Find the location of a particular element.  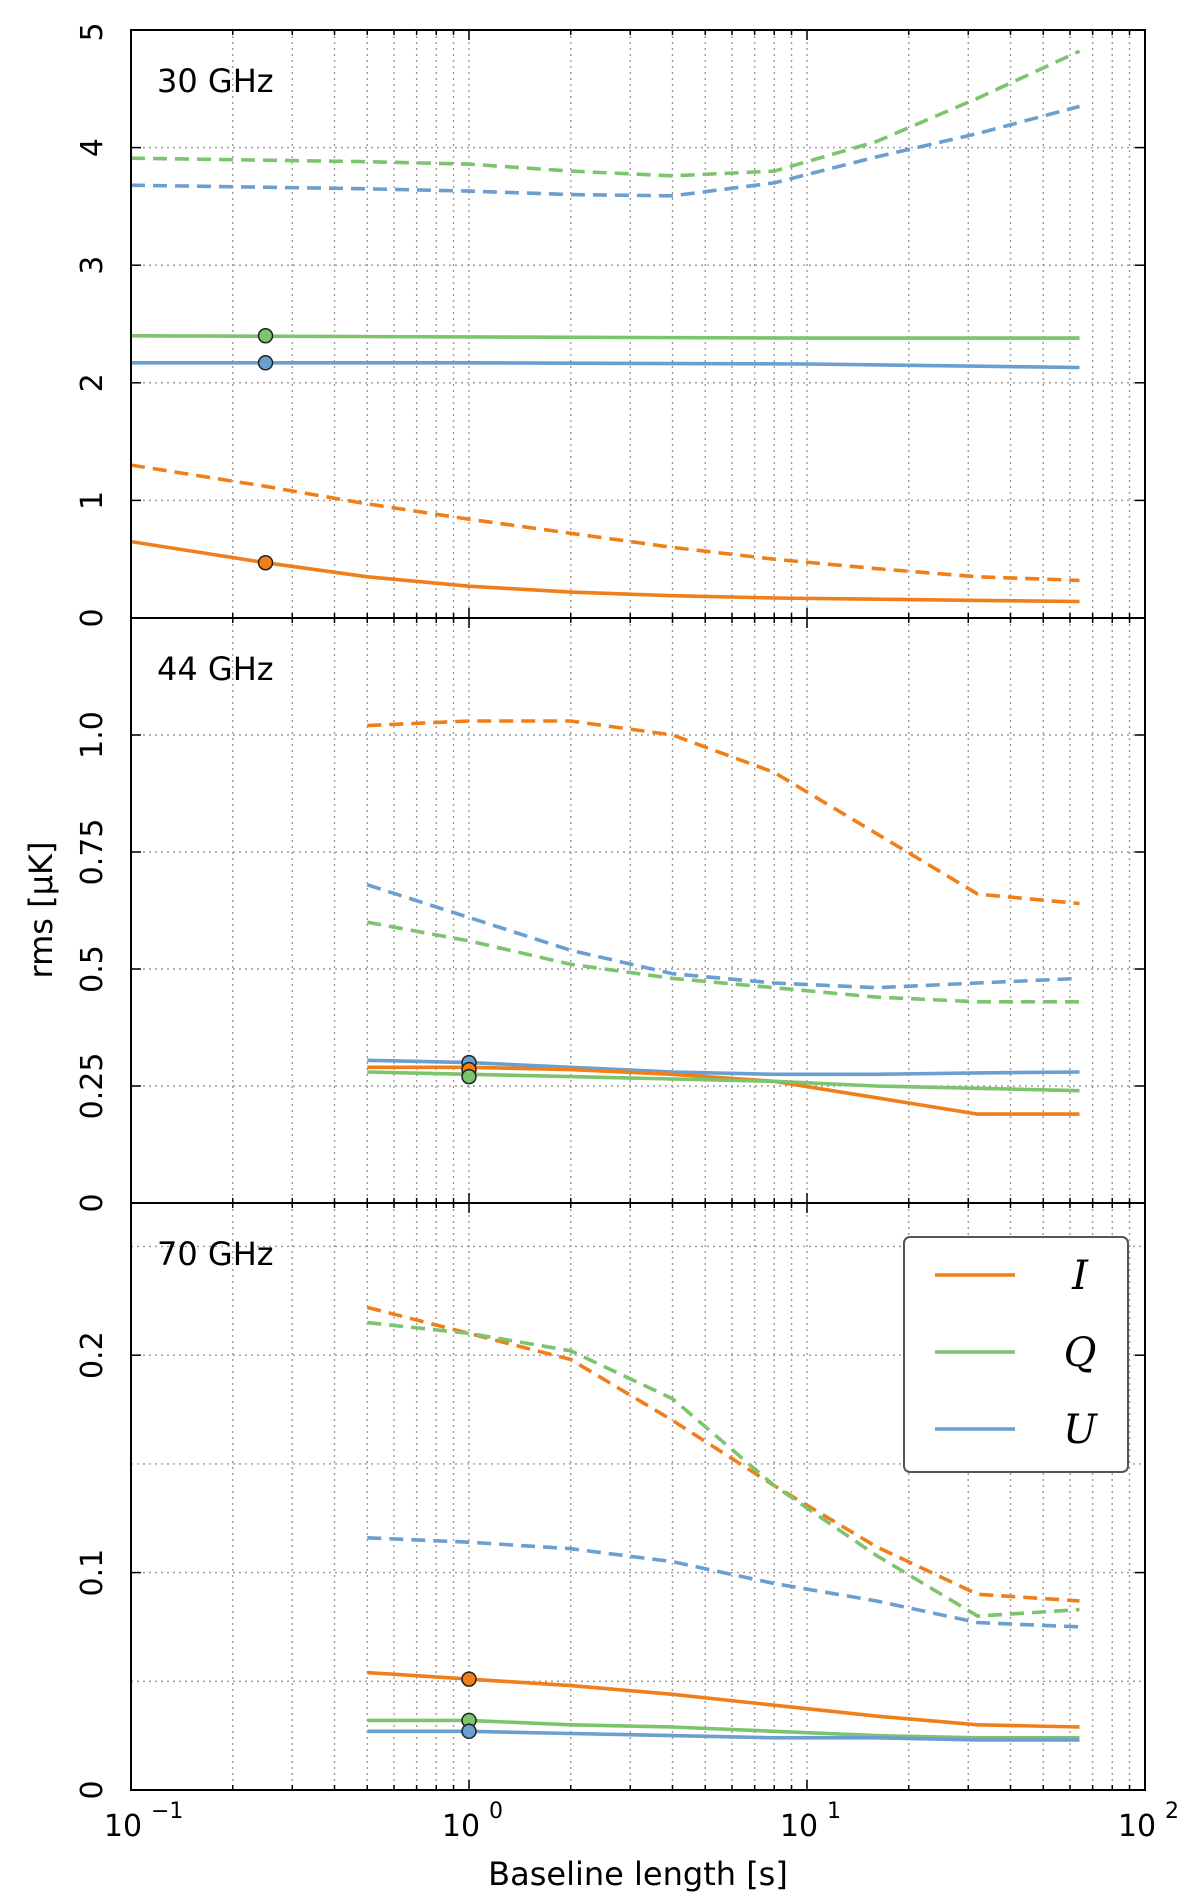

y-tick-label: 0.75 is located at coordinates (92, 852).